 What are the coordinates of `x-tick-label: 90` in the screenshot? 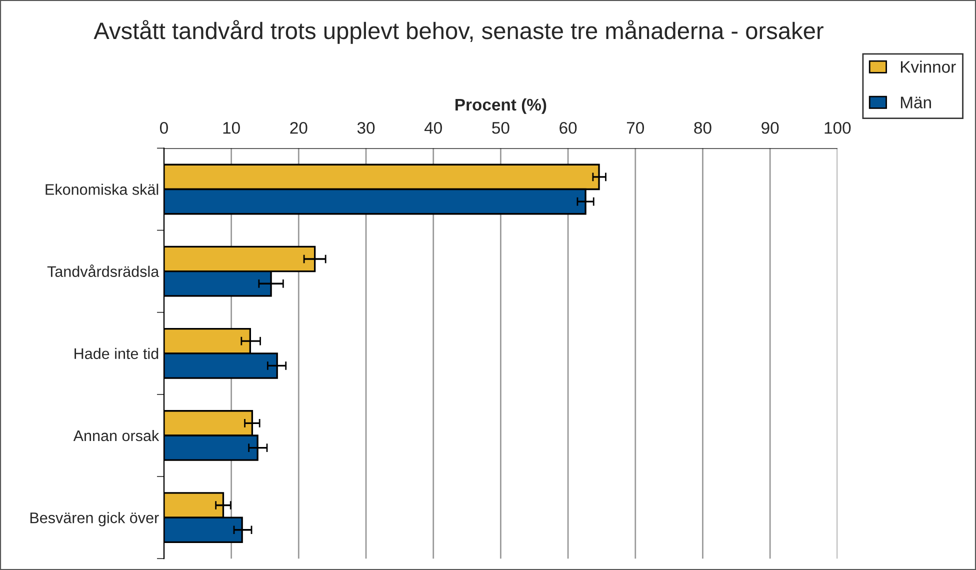 It's located at (770, 128).